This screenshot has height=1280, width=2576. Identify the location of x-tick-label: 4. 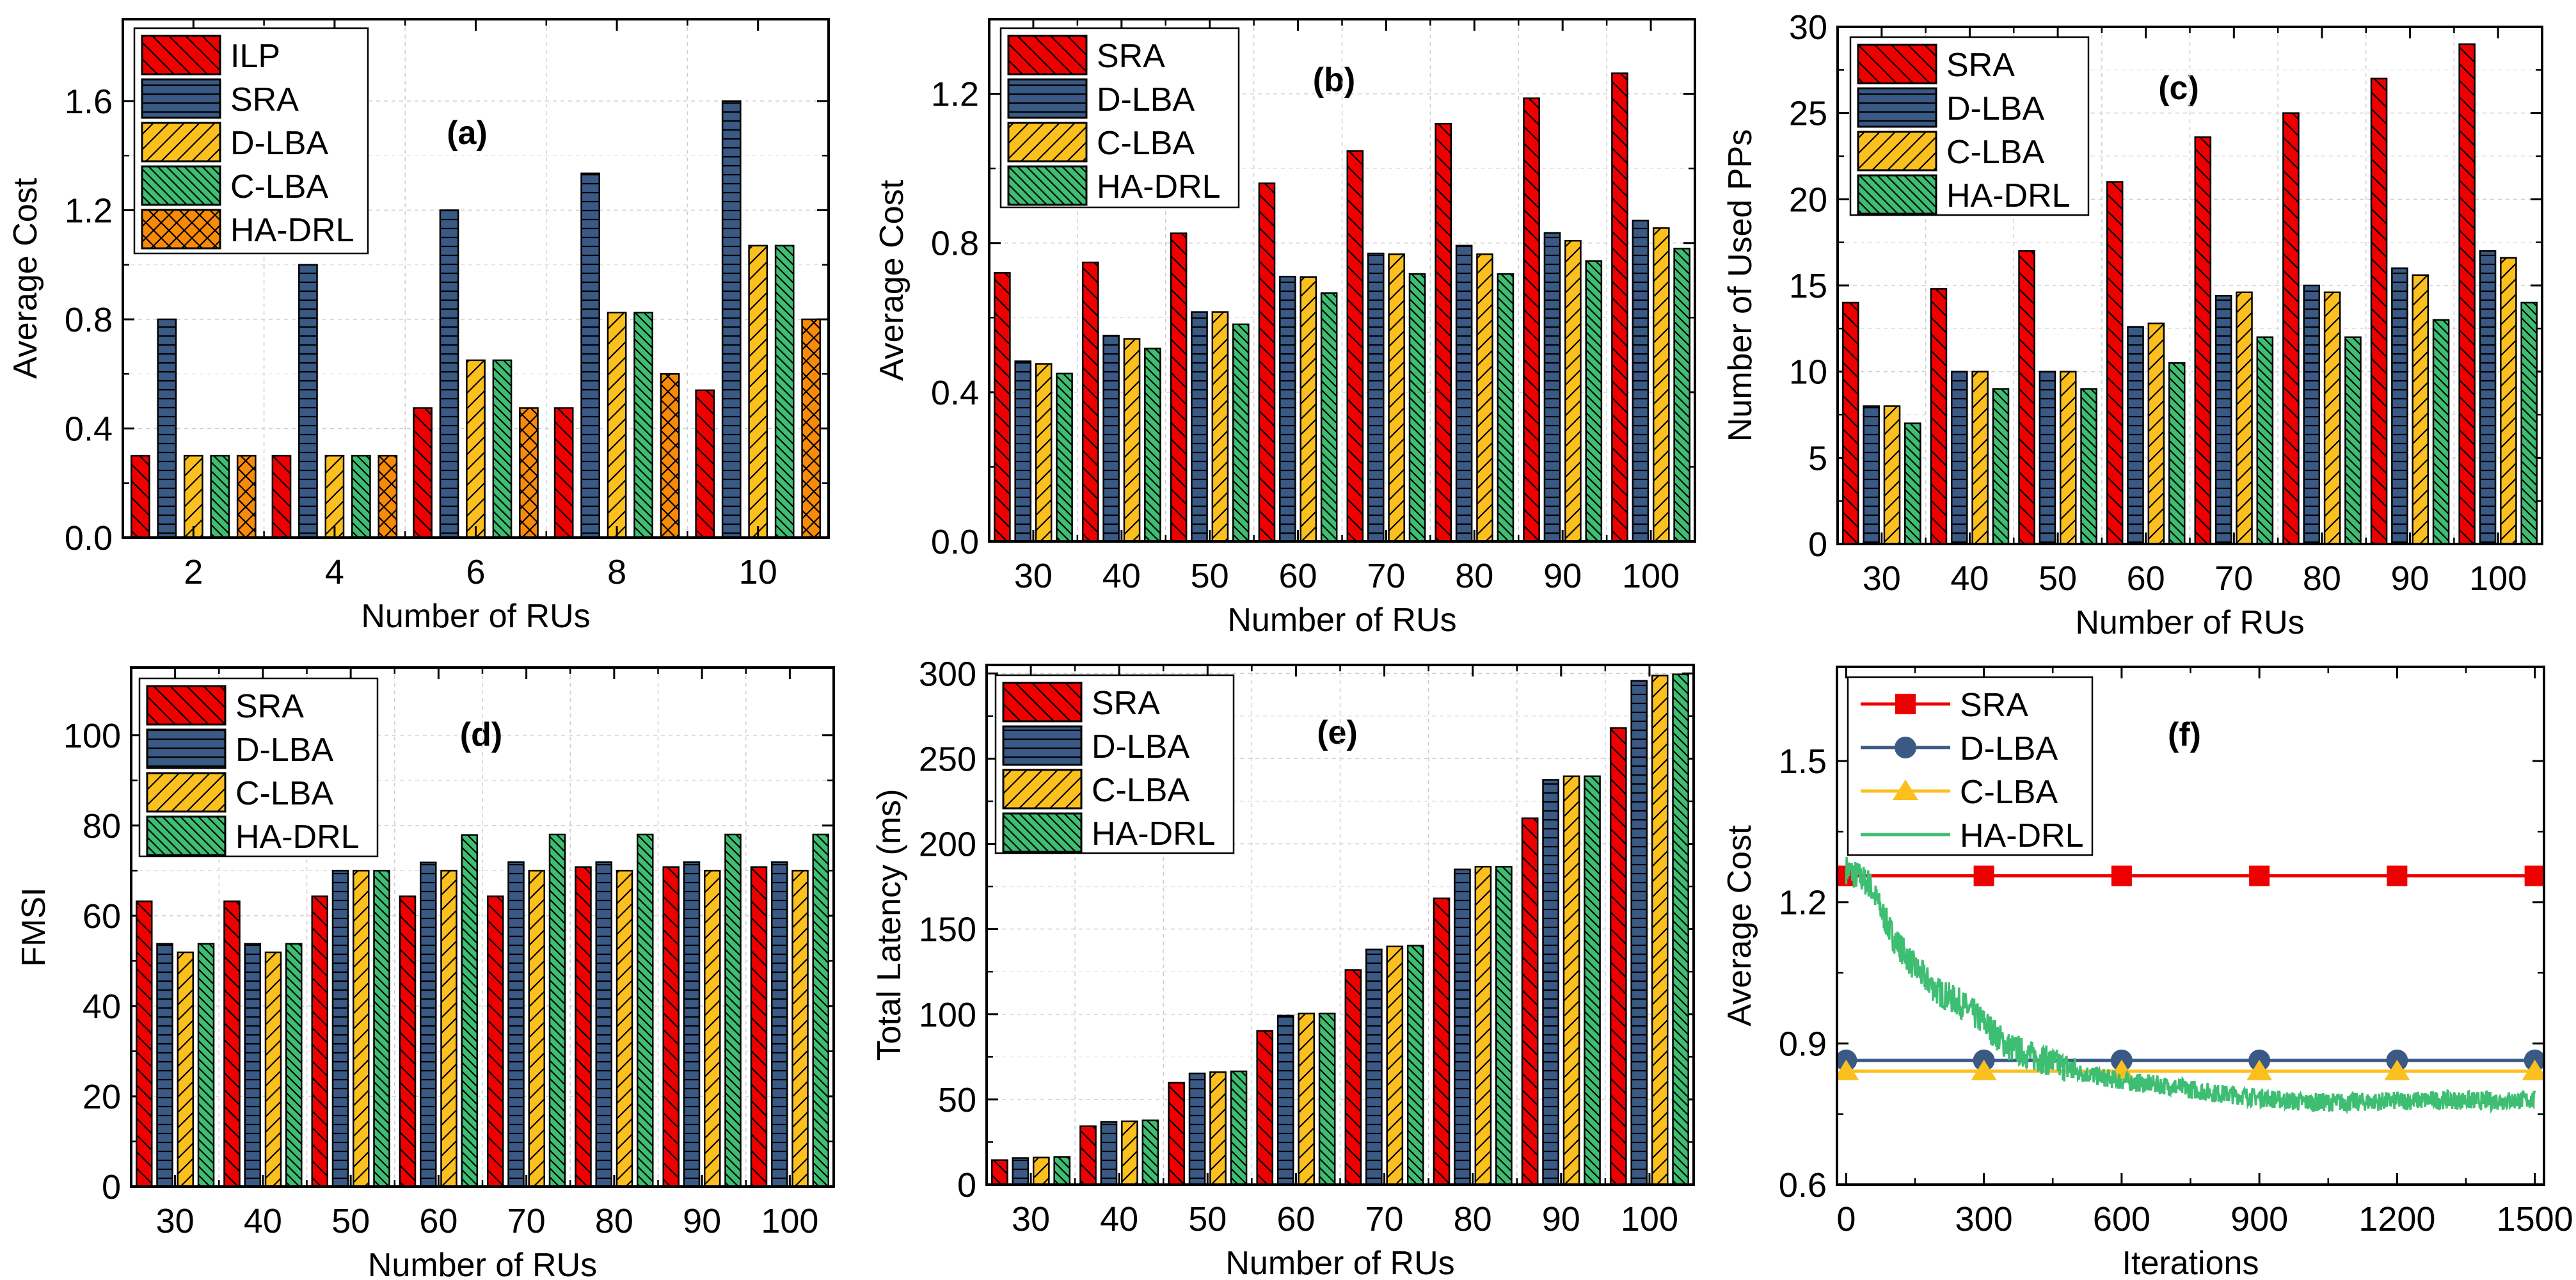
(334, 572).